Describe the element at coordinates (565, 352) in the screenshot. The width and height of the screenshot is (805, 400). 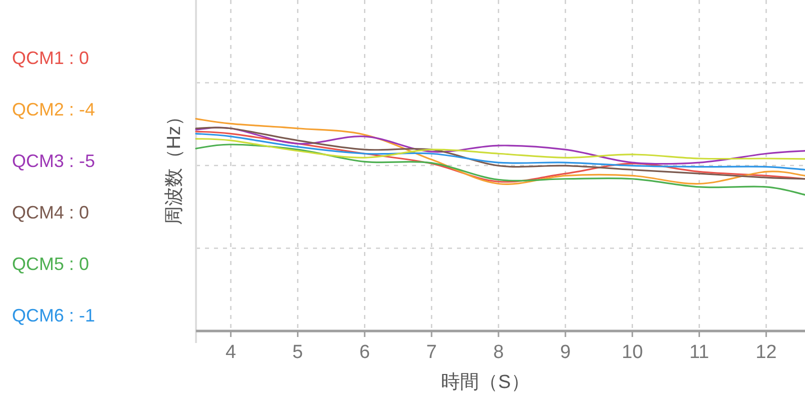
I see `x-tick-label: 9` at that location.